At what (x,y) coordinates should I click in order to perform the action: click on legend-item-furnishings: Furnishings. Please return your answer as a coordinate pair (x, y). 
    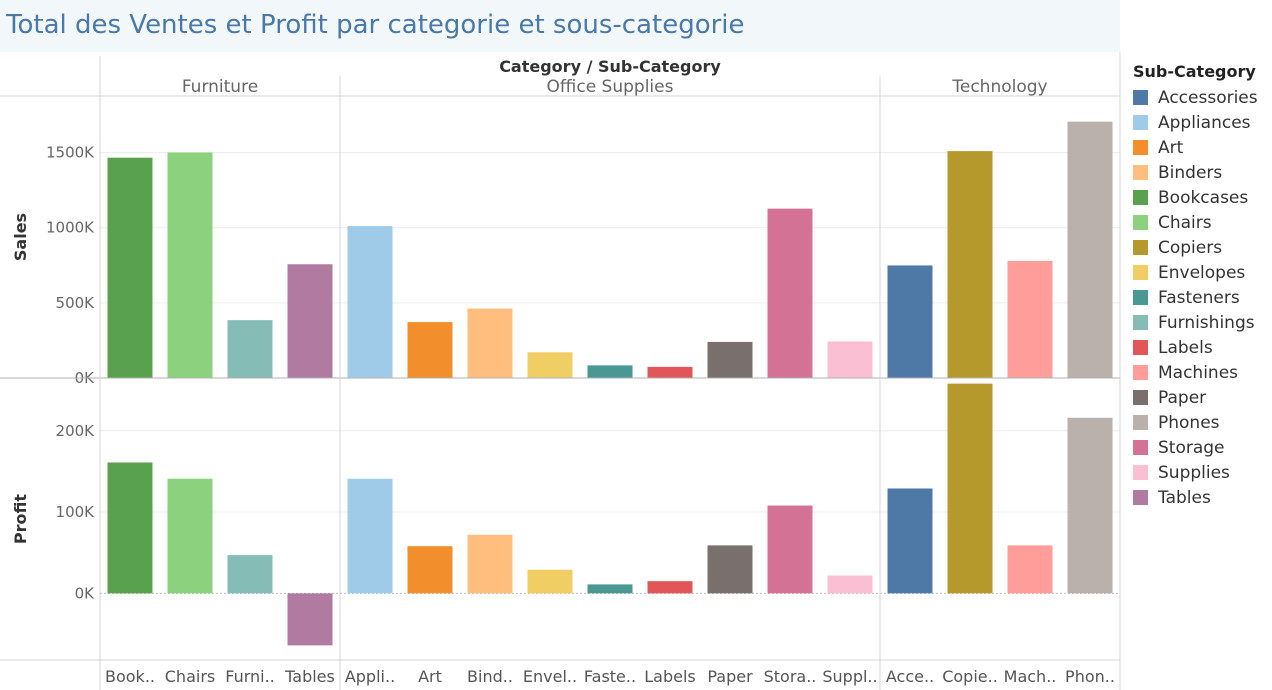
    Looking at the image, I should click on (1195, 322).